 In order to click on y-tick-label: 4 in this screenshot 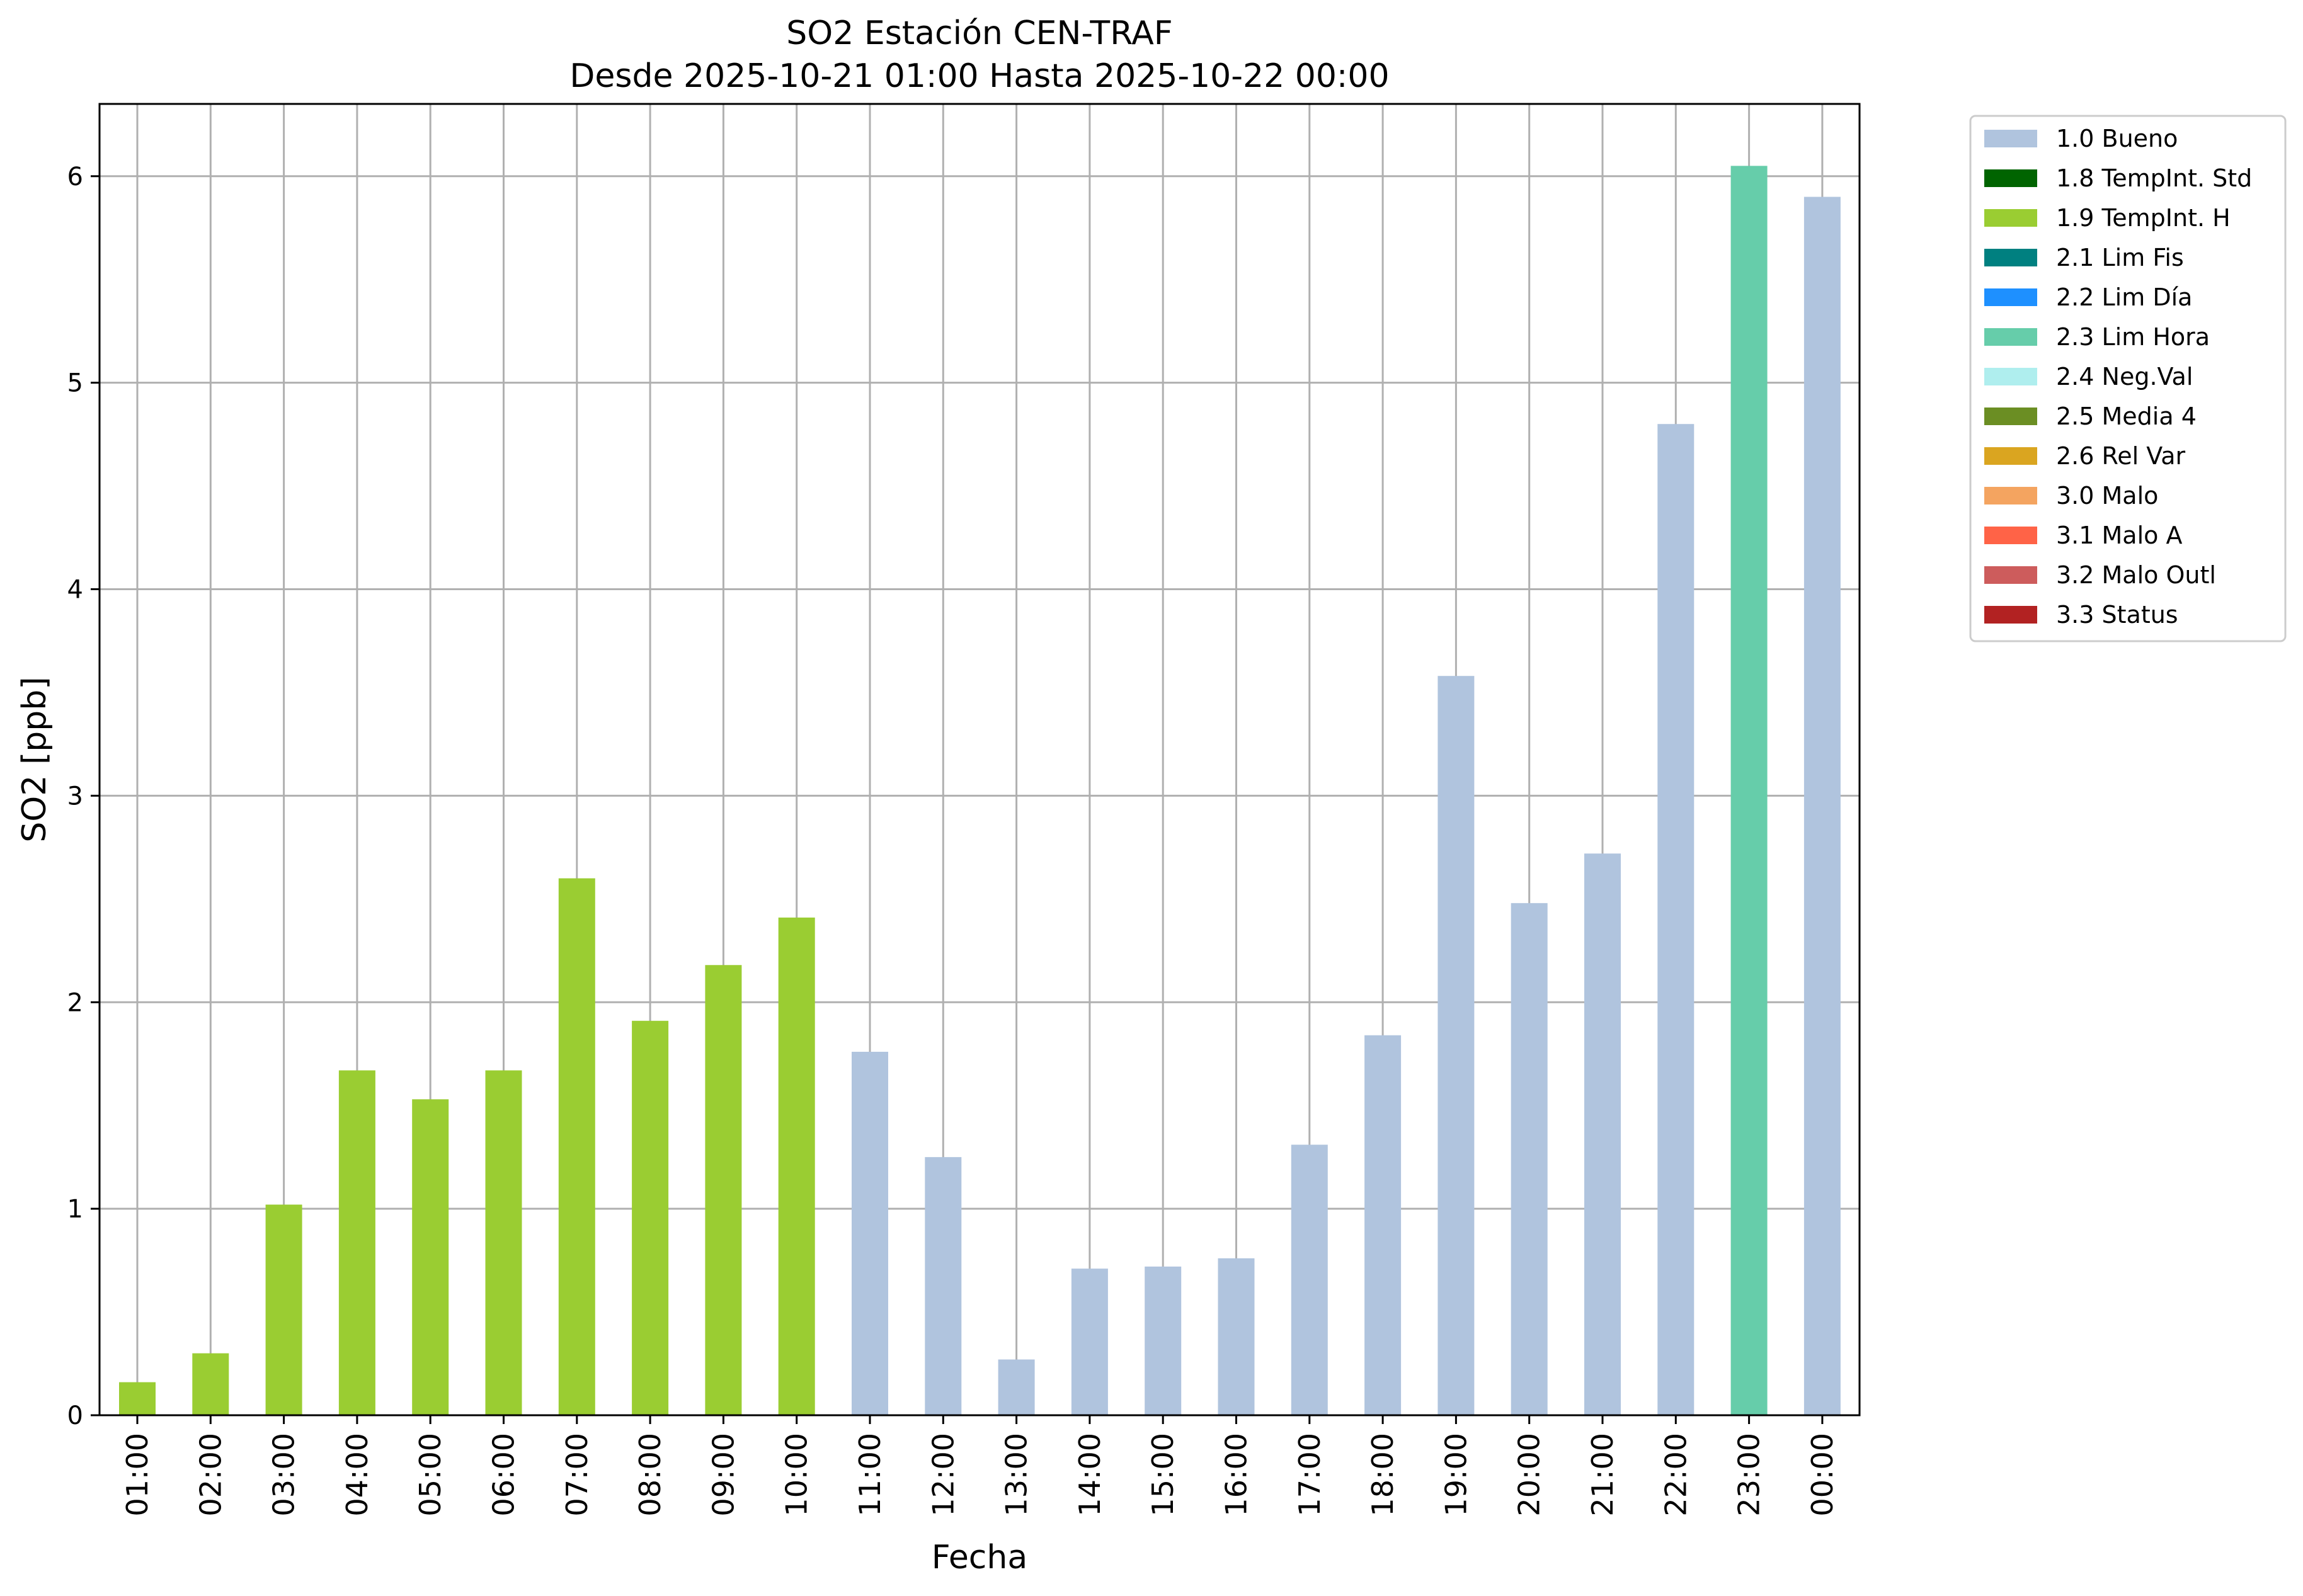, I will do `click(75, 590)`.